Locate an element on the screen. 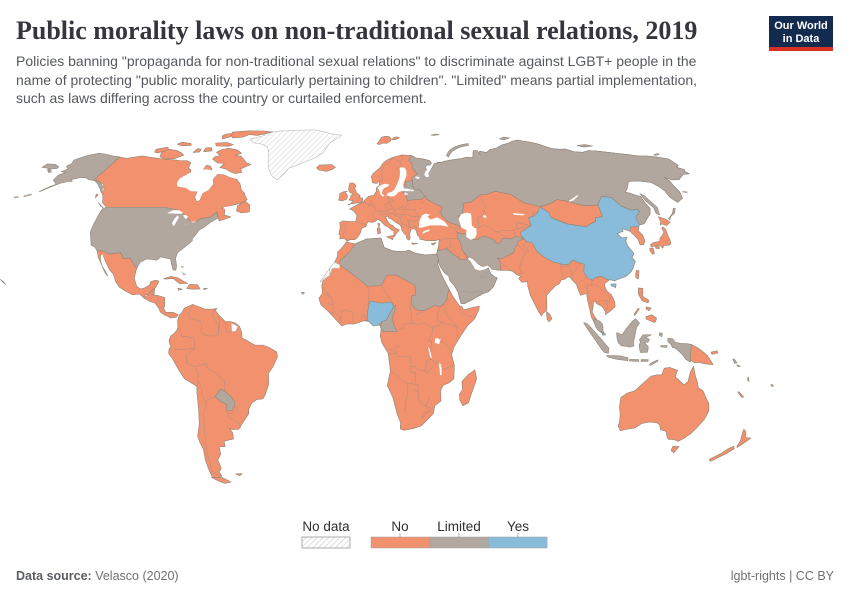  svg-text: No is located at coordinates (399, 526).